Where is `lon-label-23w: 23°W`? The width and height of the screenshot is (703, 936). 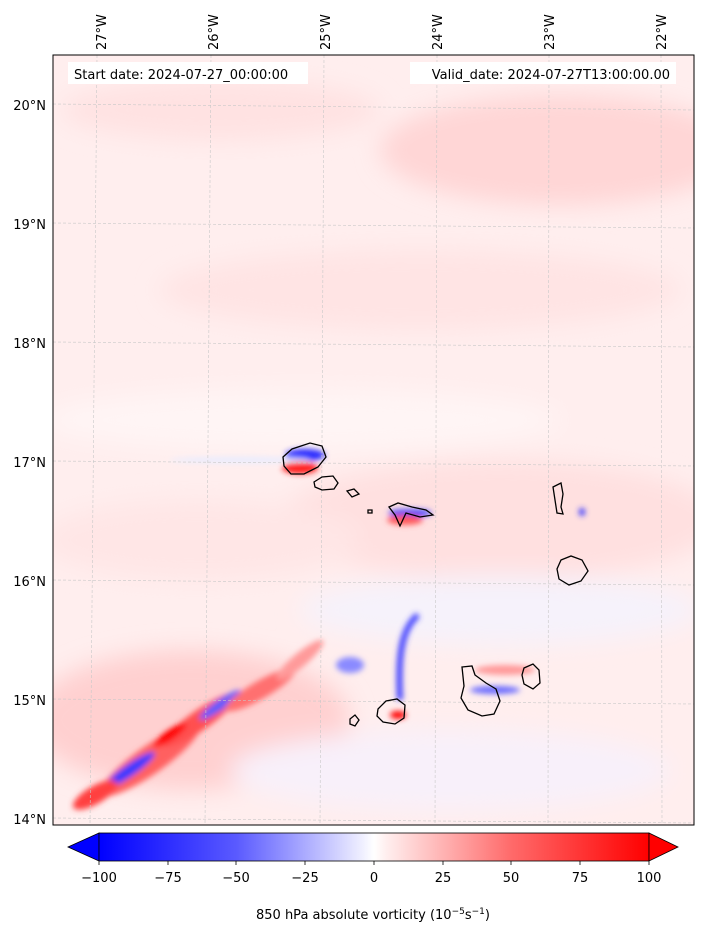 lon-label-23w: 23°W is located at coordinates (550, 32).